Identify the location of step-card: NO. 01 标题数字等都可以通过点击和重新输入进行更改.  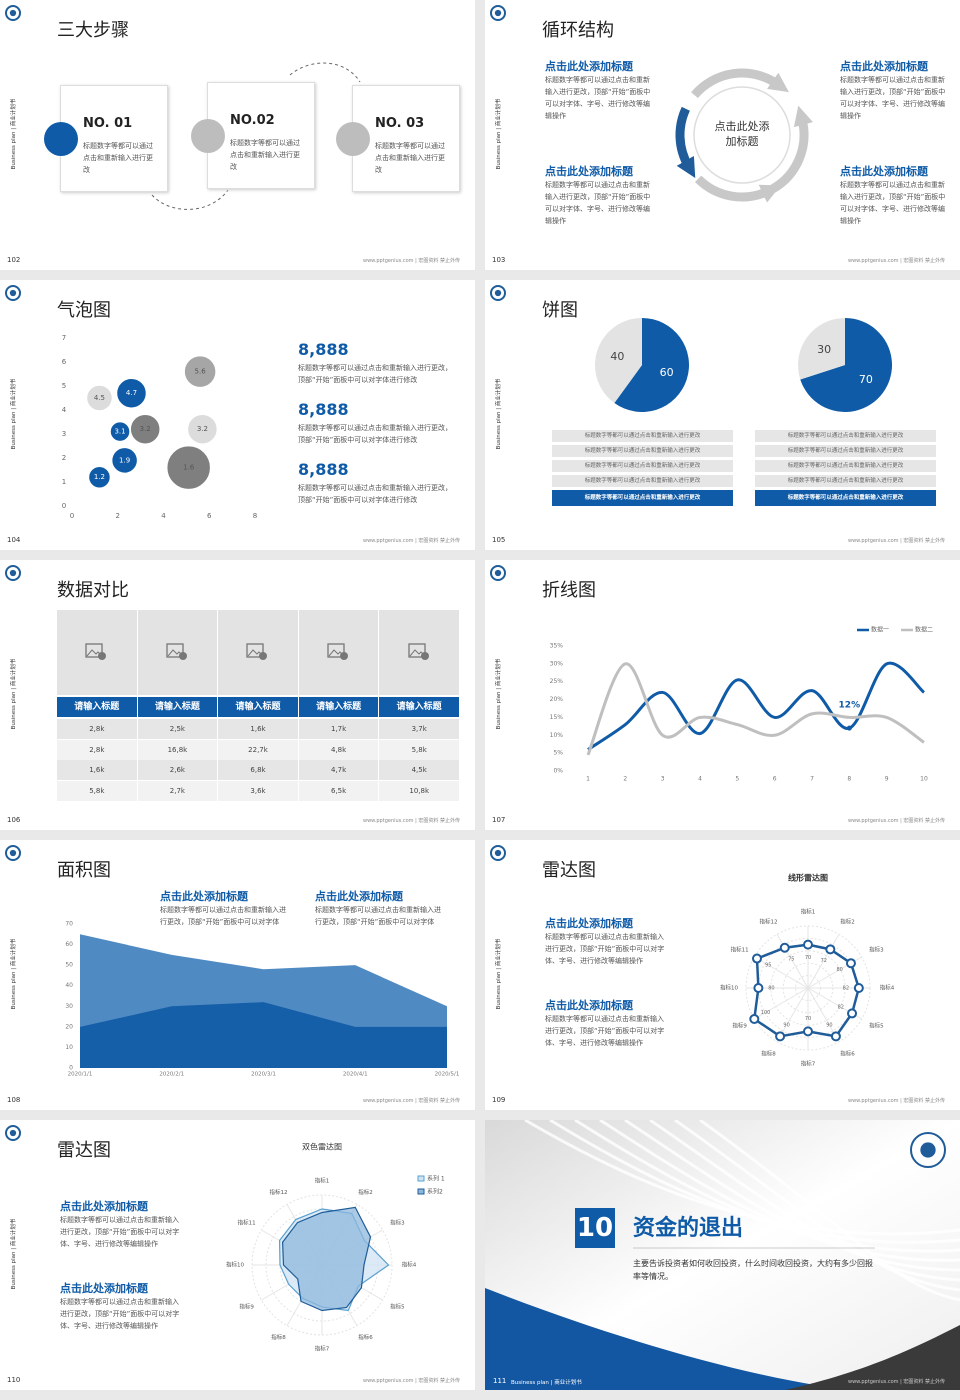
(106, 138).